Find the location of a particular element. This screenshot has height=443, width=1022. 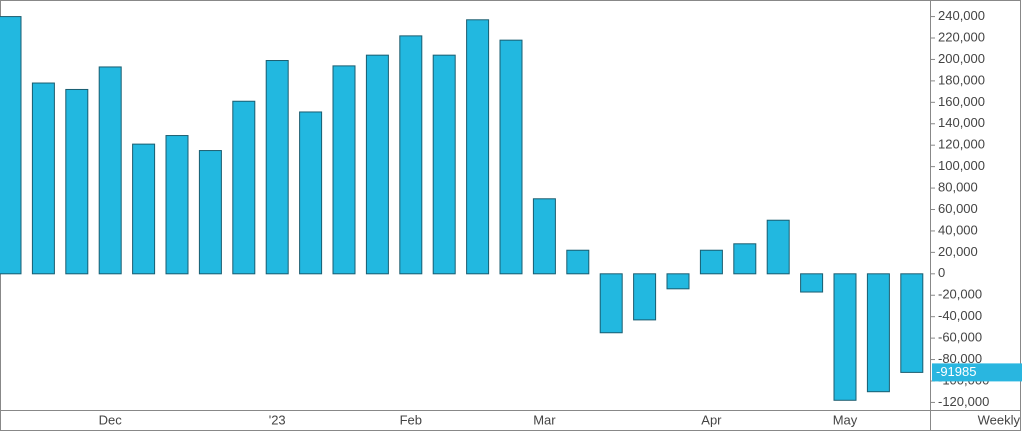

x-tick-label: Apr is located at coordinates (711, 419).